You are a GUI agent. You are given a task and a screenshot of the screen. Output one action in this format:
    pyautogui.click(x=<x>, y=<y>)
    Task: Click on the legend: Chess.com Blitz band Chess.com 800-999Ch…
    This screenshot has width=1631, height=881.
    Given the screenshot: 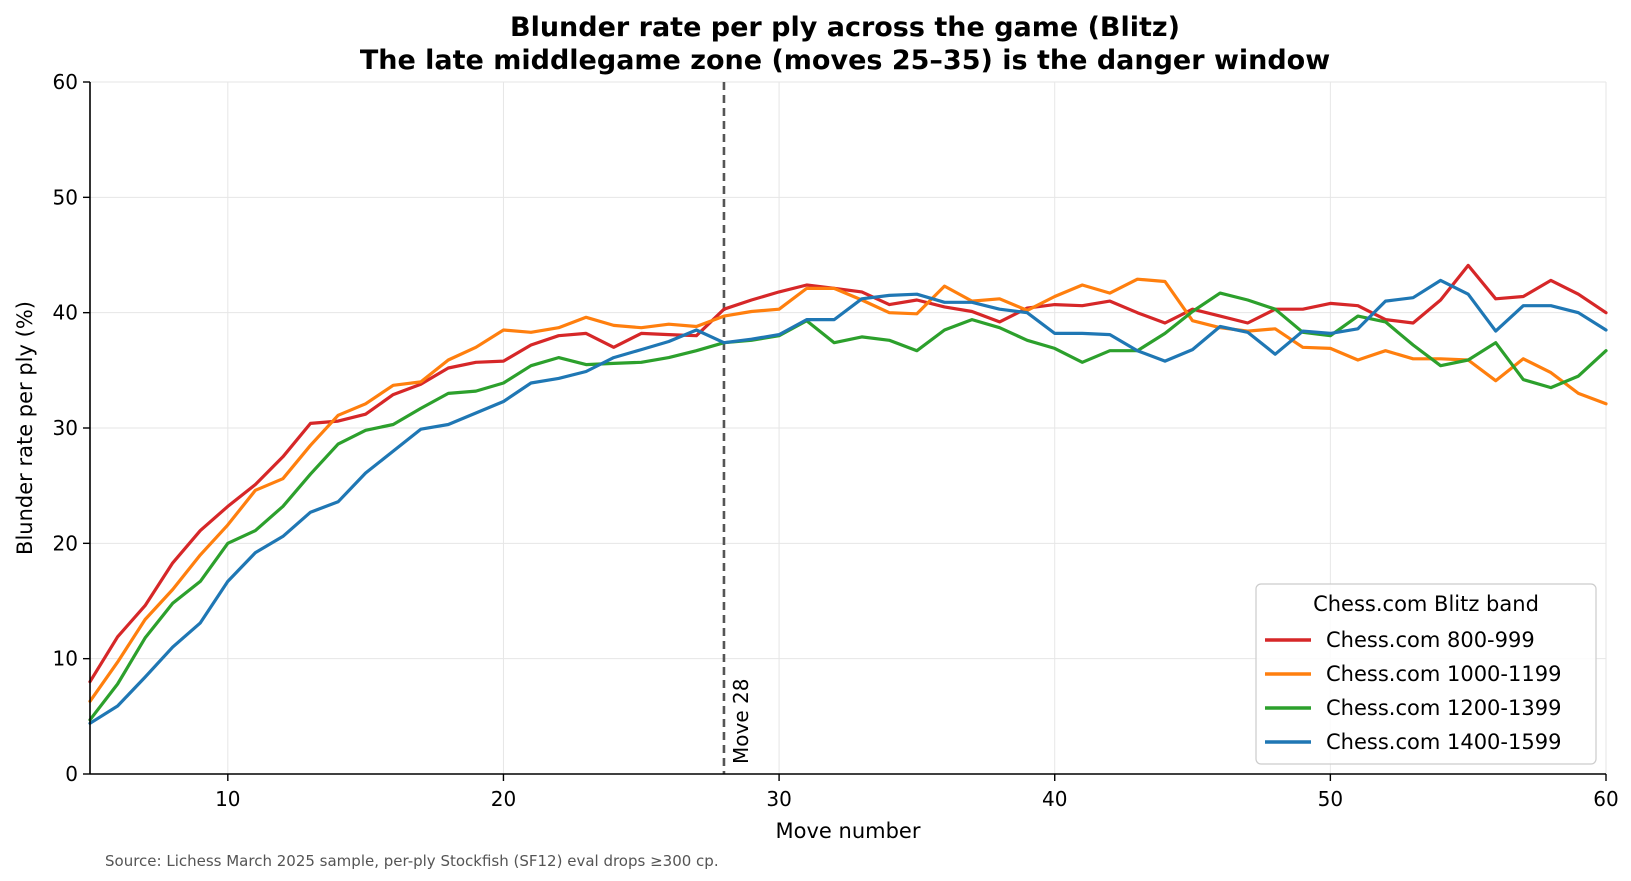 What is the action you would take?
    pyautogui.click(x=1426, y=674)
    